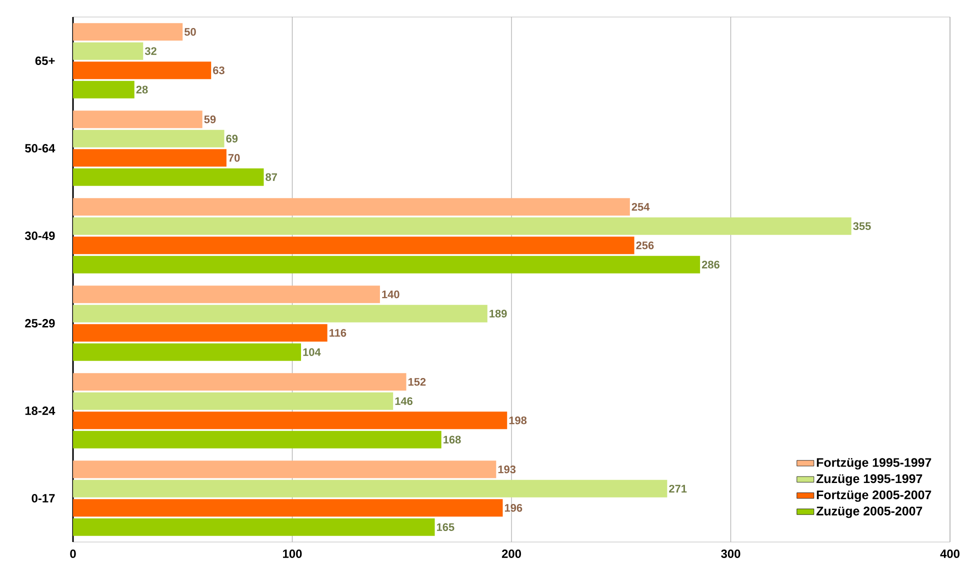 This screenshot has height=573, width=967. Describe the element at coordinates (234, 158) in the screenshot. I see `data-label: 70` at that location.